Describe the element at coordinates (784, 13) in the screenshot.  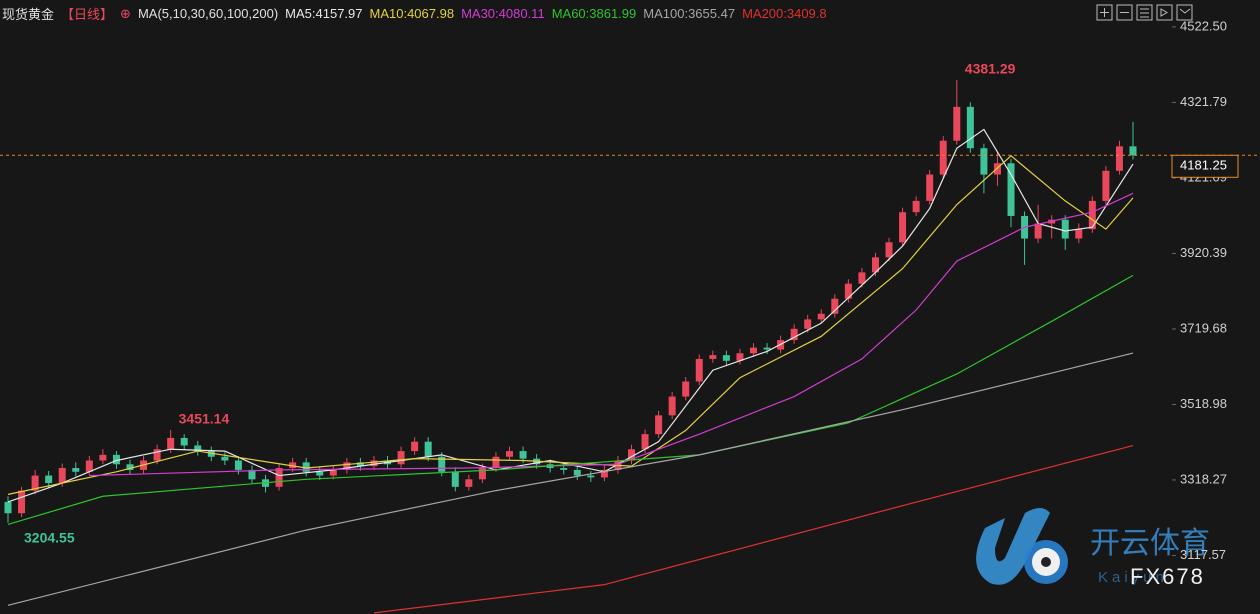
I see `legend-entry: MA200:3409.8` at that location.